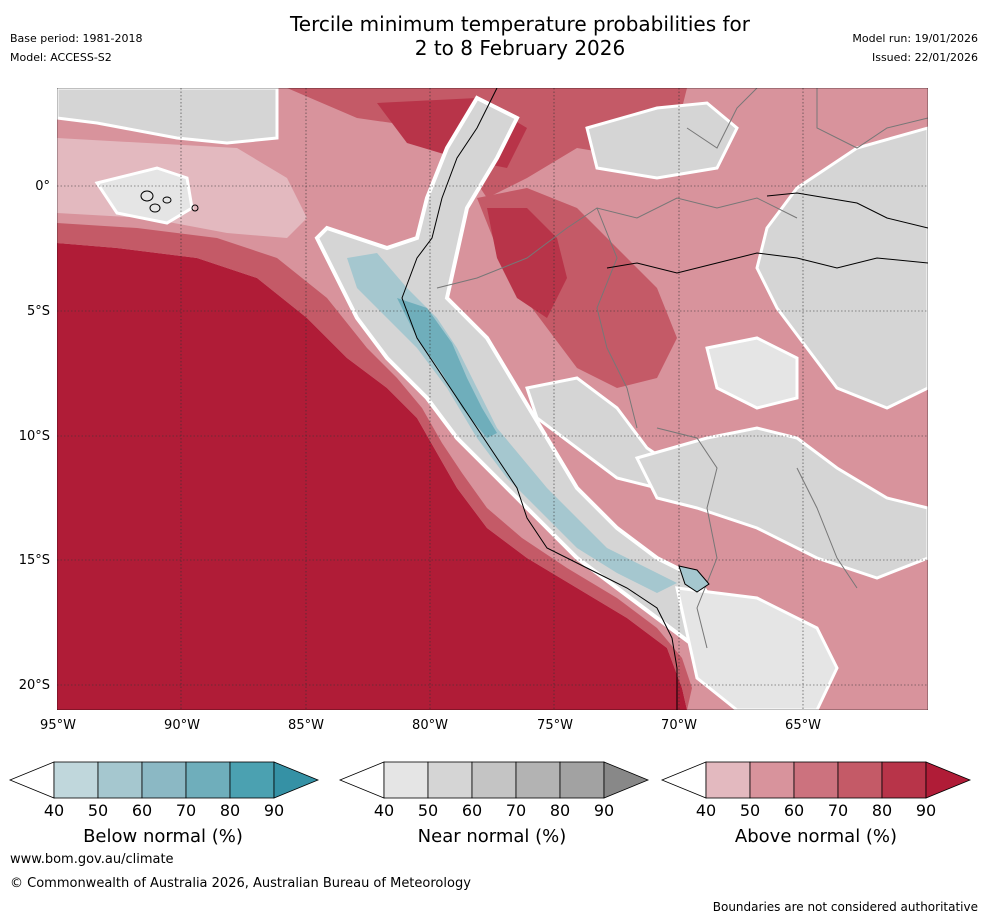 This screenshot has height=919, width=988. I want to click on below-tick: 40, so click(54, 810).